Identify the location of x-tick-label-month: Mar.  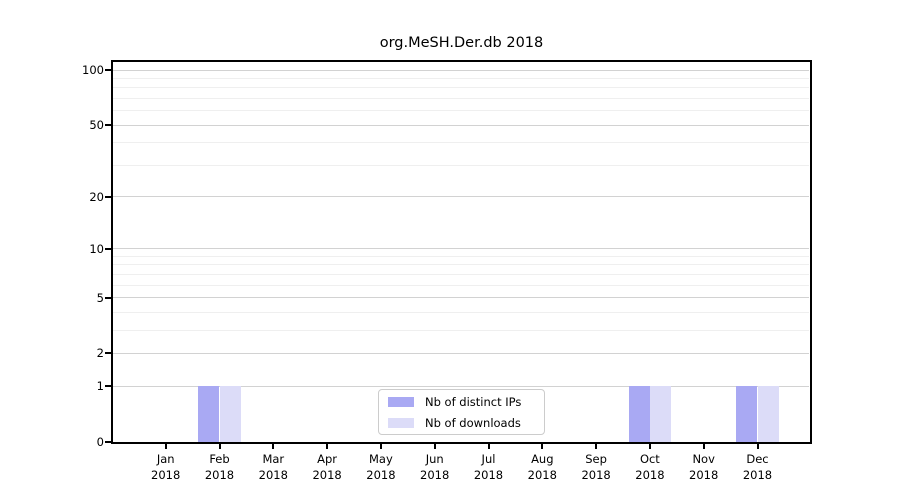
(273, 459).